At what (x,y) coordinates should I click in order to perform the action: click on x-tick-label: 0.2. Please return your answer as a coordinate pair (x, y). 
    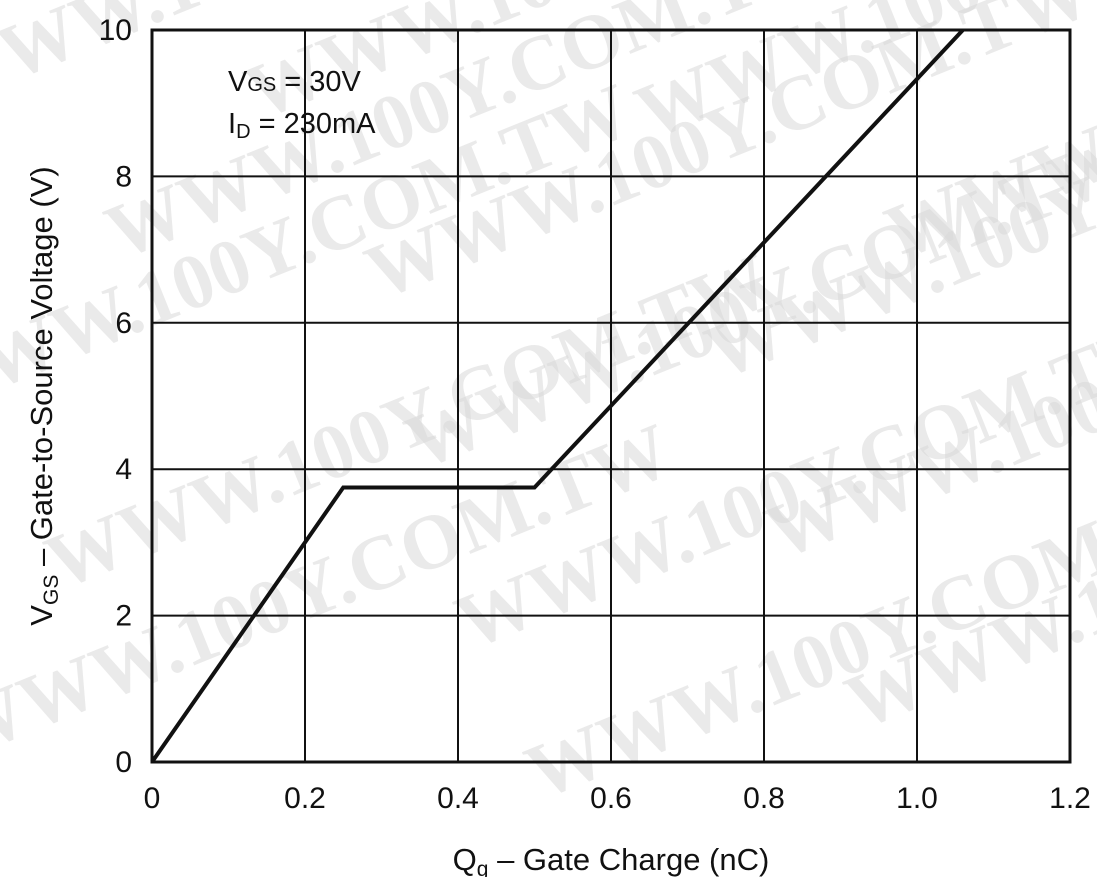
    Looking at the image, I should click on (305, 798).